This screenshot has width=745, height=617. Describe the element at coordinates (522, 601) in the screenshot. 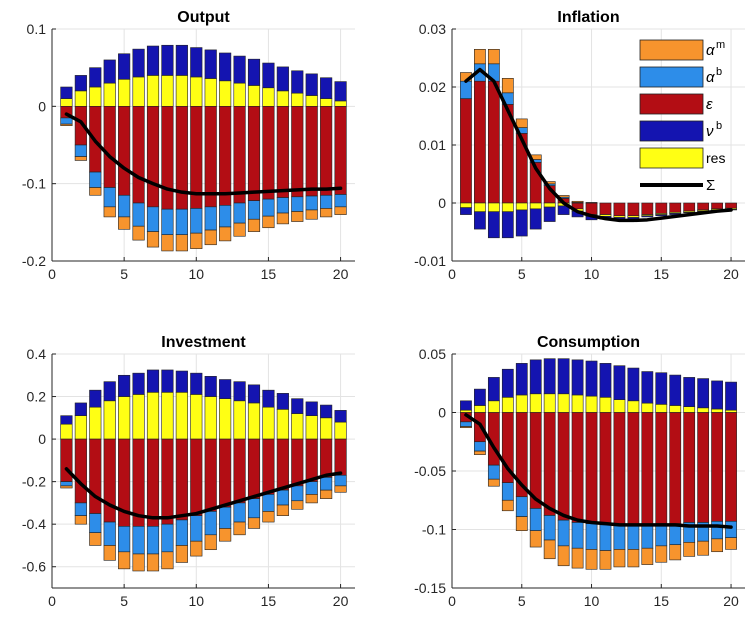

I see `x-tick-label: 5` at that location.